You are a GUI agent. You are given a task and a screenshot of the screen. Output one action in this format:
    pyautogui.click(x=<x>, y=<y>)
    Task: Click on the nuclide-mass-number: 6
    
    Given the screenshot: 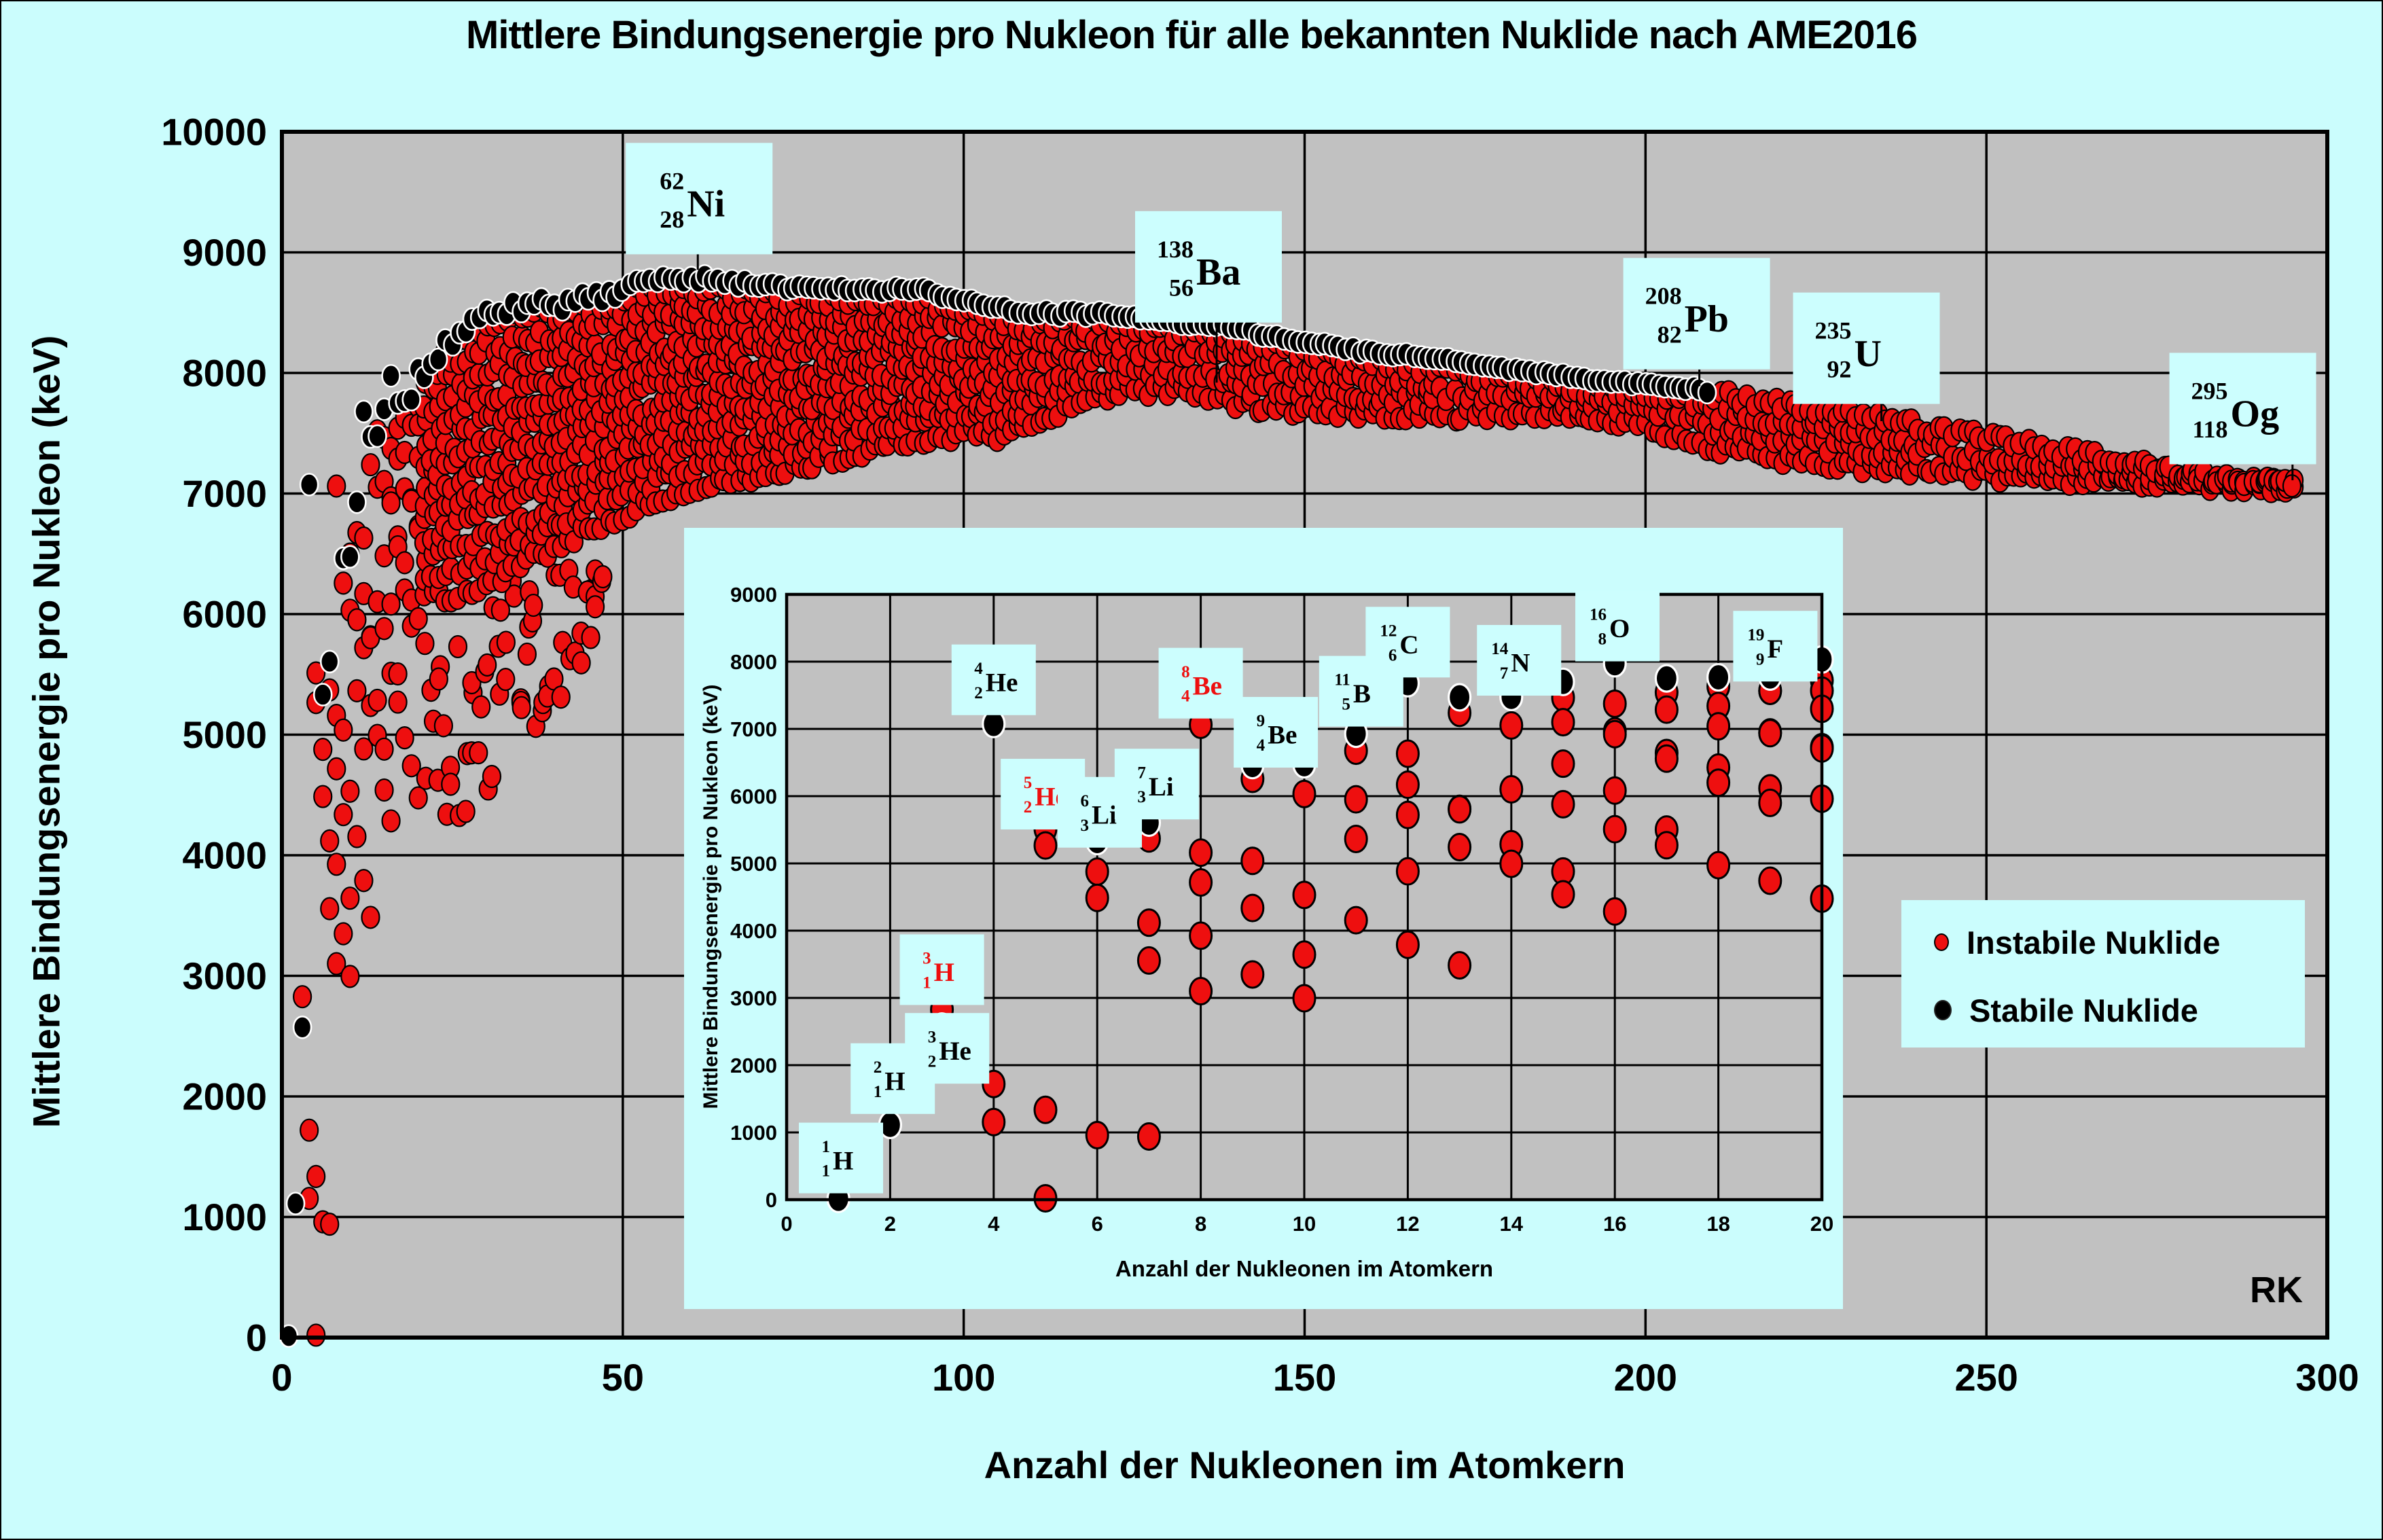 What is the action you would take?
    pyautogui.click(x=1085, y=801)
    